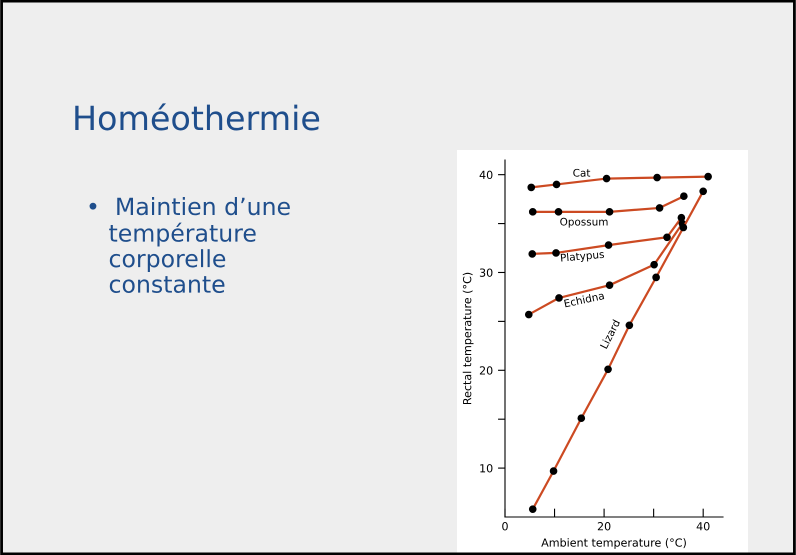 This screenshot has height=555, width=796. What do you see at coordinates (584, 299) in the screenshot?
I see `text: Echidna` at bounding box center [584, 299].